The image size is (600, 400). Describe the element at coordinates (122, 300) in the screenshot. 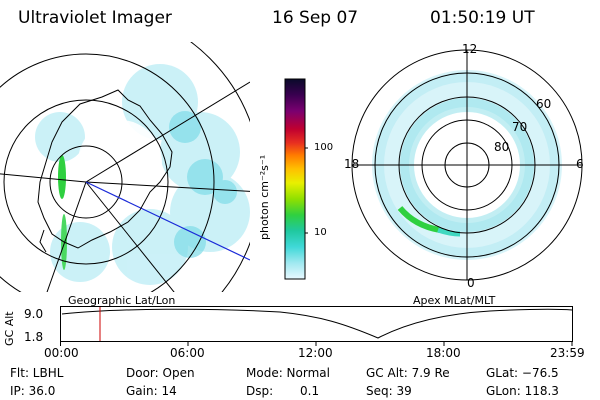

I see `left-map-caption: Geographic Lat/Lon` at that location.